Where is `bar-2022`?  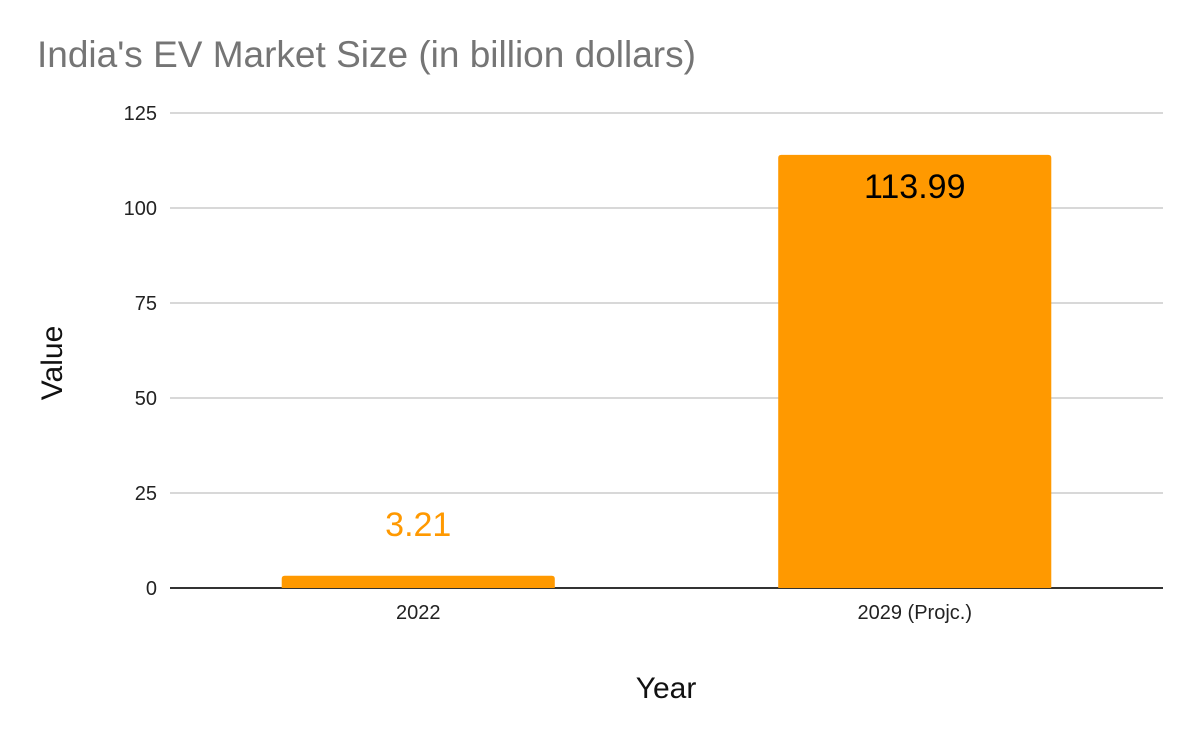 bar-2022 is located at coordinates (418, 581).